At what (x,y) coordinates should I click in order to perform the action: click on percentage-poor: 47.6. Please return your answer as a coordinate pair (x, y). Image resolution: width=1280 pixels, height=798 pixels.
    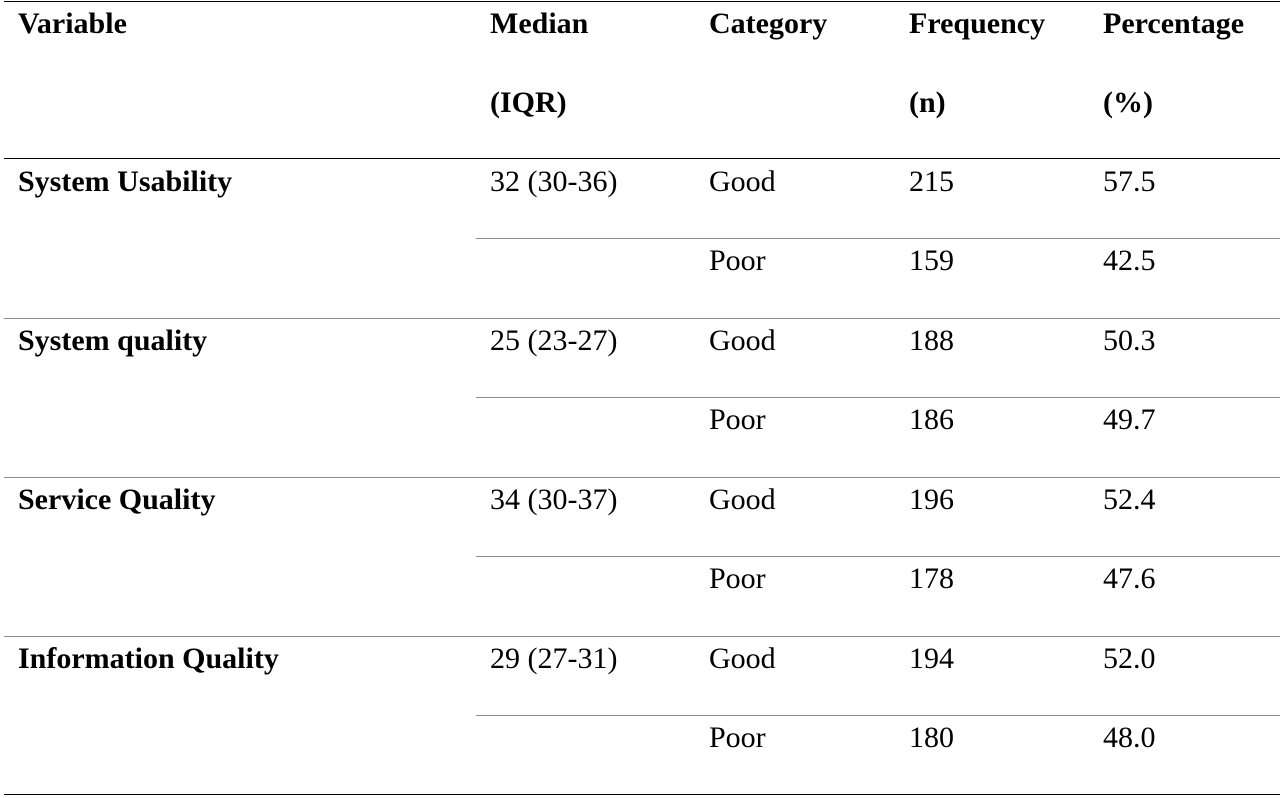
    Looking at the image, I should click on (1129, 578).